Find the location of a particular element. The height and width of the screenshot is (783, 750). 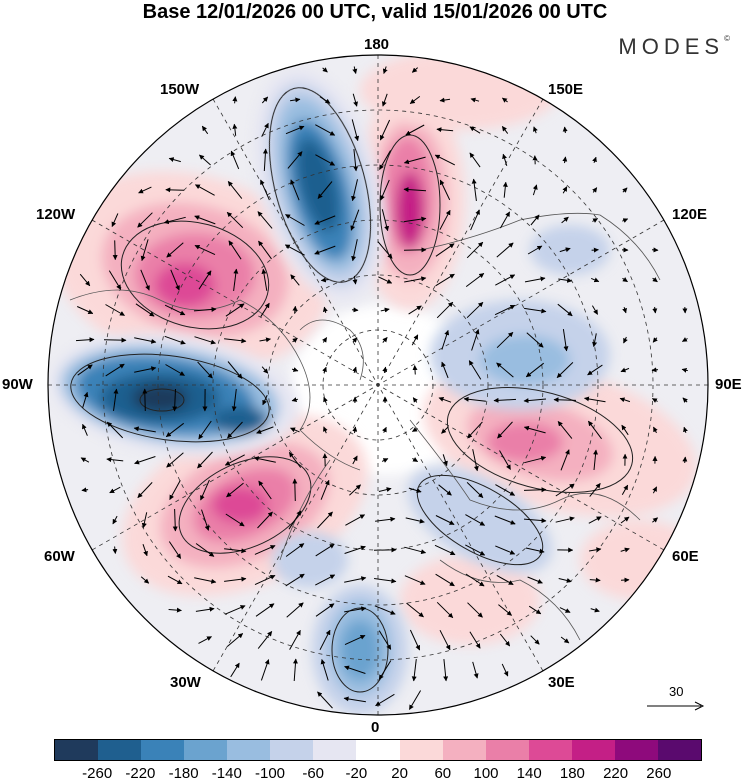

lon-label-0: 0 is located at coordinates (375, 727).